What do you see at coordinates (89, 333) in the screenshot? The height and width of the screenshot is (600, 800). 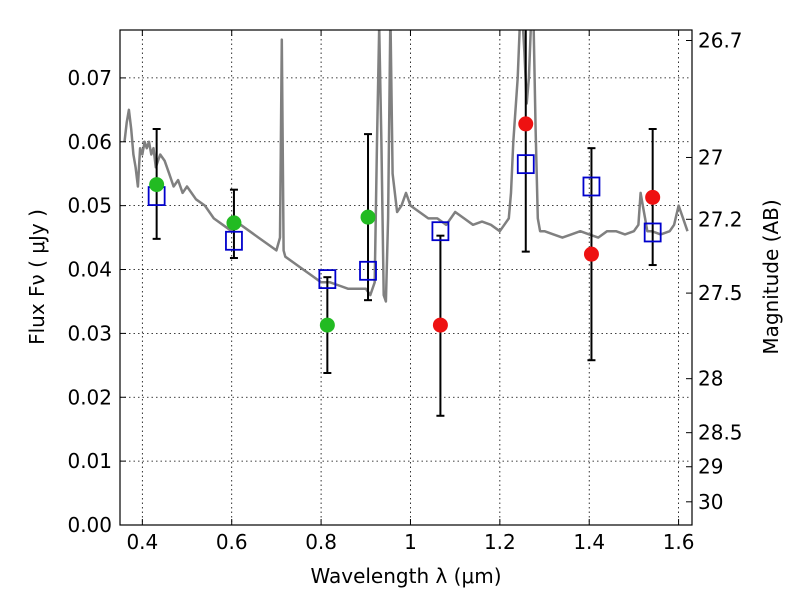 I see `y-tick-label: 0.03` at bounding box center [89, 333].